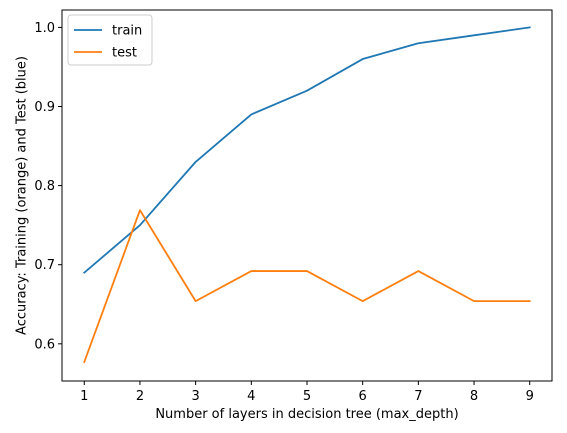 This screenshot has height=433, width=567. Describe the element at coordinates (474, 396) in the screenshot. I see `x-tick-label: 8` at that location.